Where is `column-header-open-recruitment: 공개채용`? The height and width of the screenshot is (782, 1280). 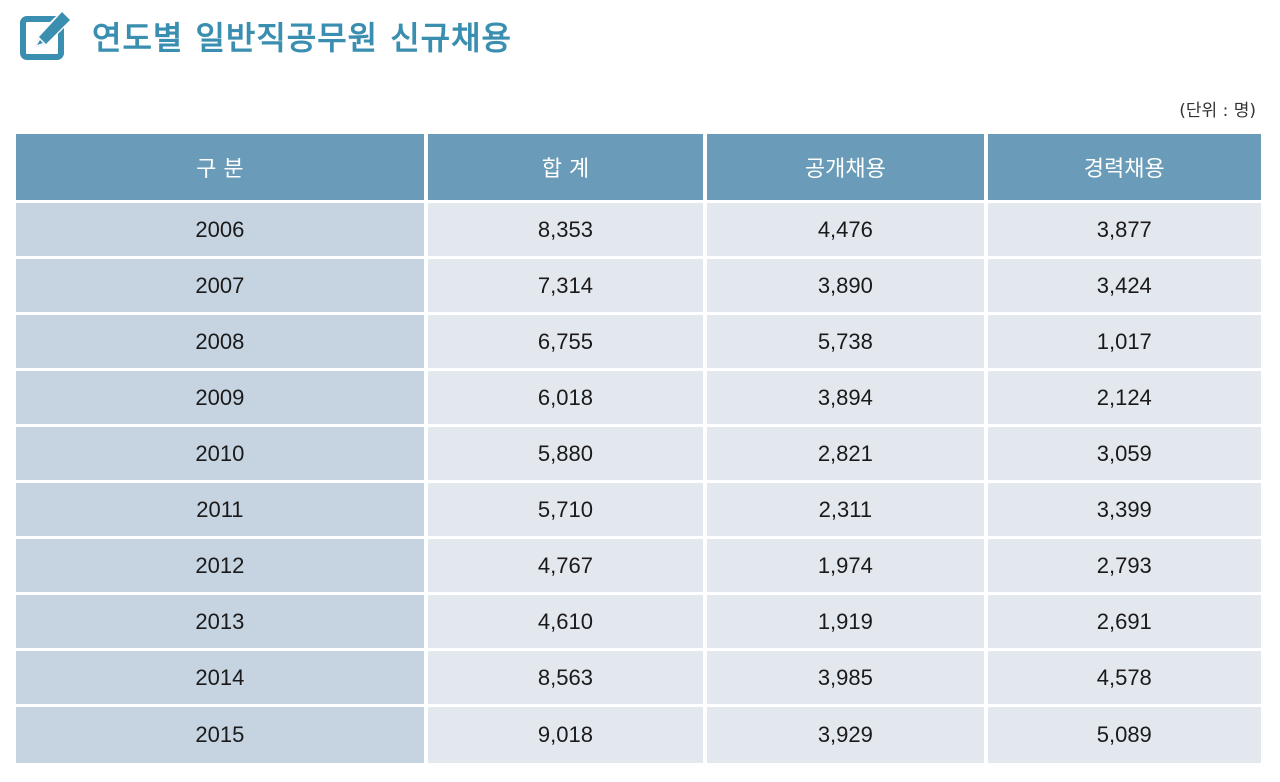
column-header-open-recruitment: 공개채용 is located at coordinates (847, 168).